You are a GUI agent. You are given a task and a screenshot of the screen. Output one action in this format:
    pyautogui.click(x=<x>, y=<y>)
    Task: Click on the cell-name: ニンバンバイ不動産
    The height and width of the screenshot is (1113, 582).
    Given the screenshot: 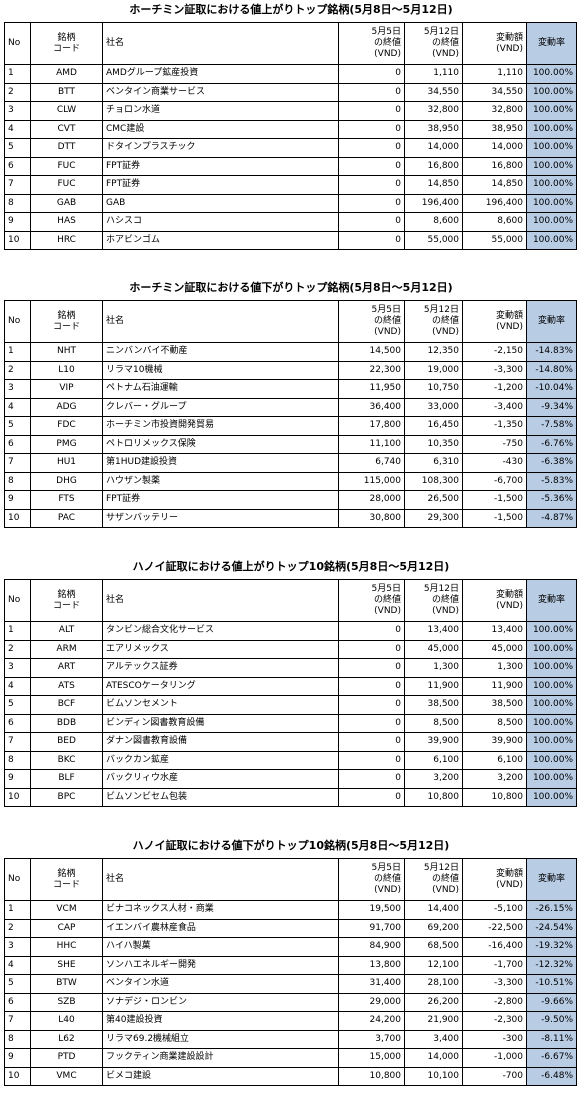 What is the action you would take?
    pyautogui.click(x=220, y=352)
    